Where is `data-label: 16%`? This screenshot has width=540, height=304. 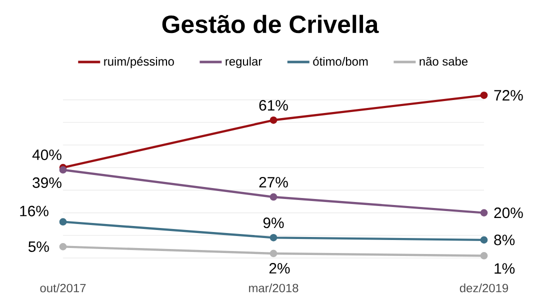 data-label: 16% is located at coordinates (34, 211).